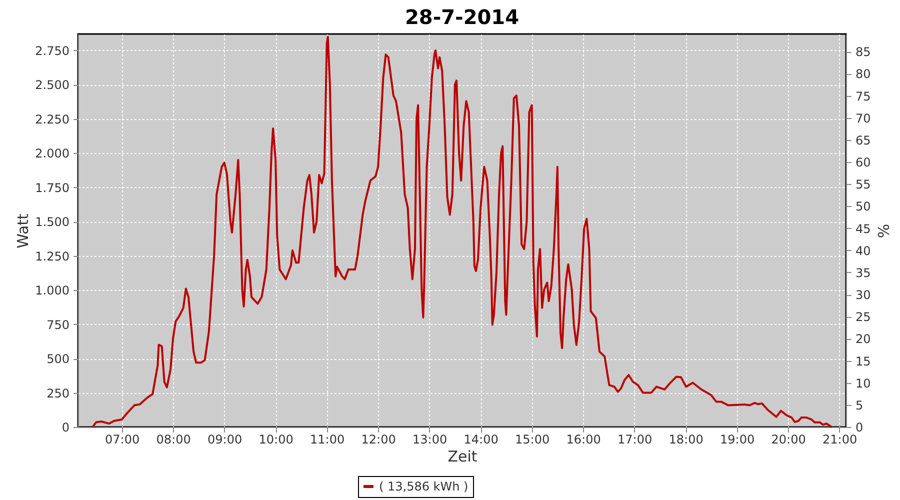 The height and width of the screenshot is (500, 900). I want to click on y2-tick-label: 50, so click(863, 207).